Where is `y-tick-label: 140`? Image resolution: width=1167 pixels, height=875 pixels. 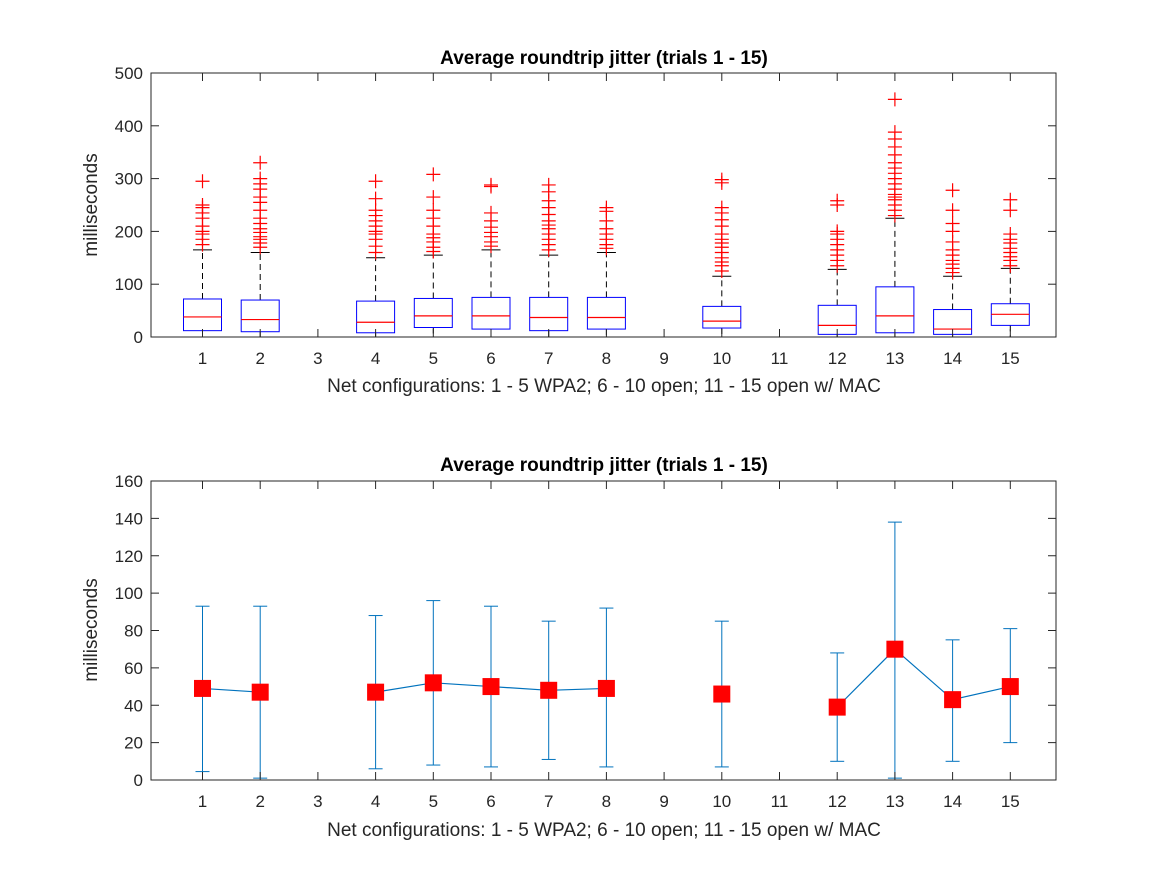 y-tick-label: 140 is located at coordinates (129, 518).